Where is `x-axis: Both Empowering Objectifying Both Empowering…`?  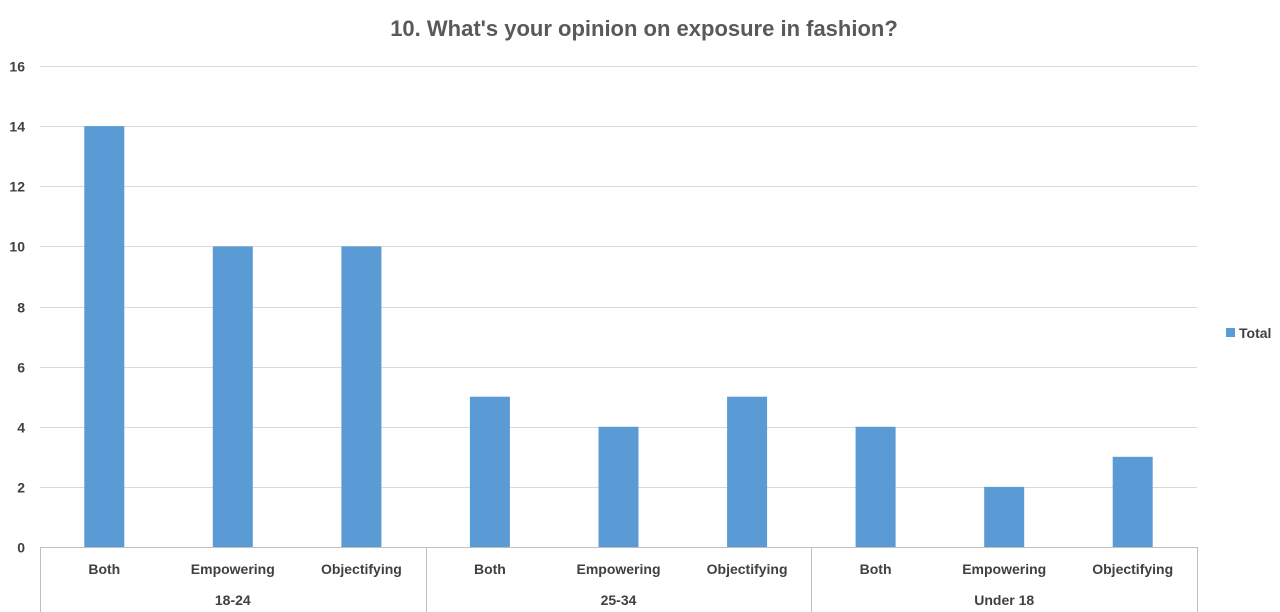 x-axis: Both Empowering Objectifying Both Empowering… is located at coordinates (619, 579).